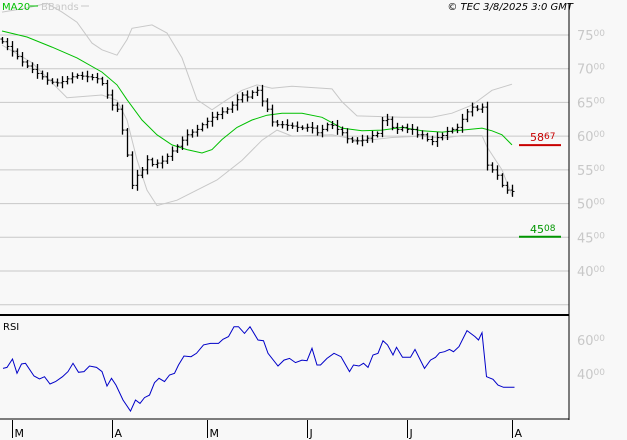  I want to click on price-tick-label: 4000, so click(591, 272).